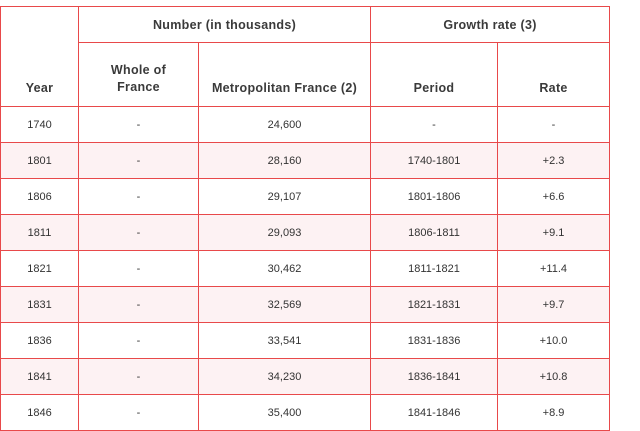  I want to click on cell-metropolitan-france: 30,462, so click(284, 268).